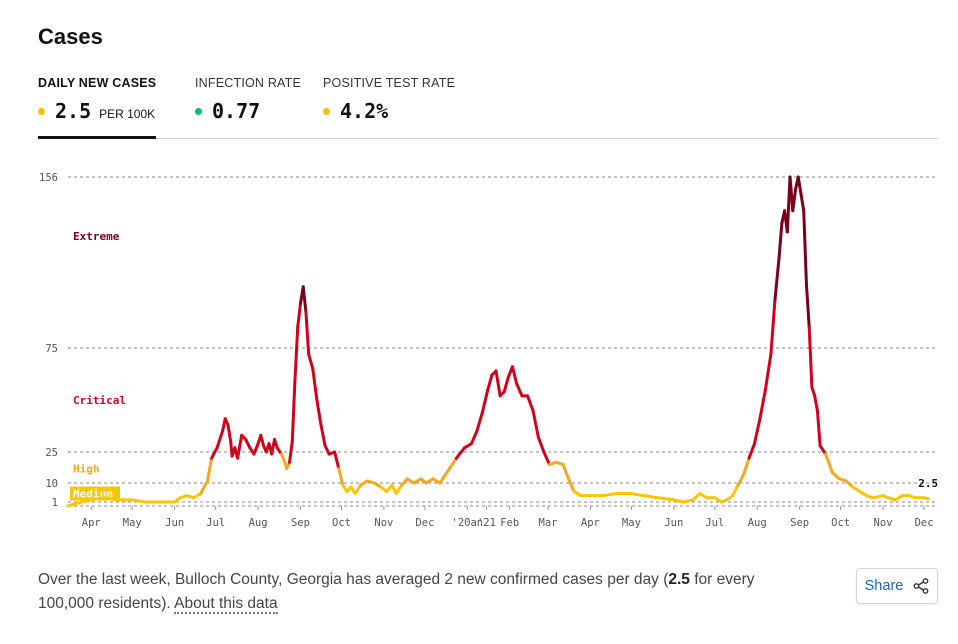 The height and width of the screenshot is (644, 958). I want to click on x-tick-label: Sep, so click(300, 523).